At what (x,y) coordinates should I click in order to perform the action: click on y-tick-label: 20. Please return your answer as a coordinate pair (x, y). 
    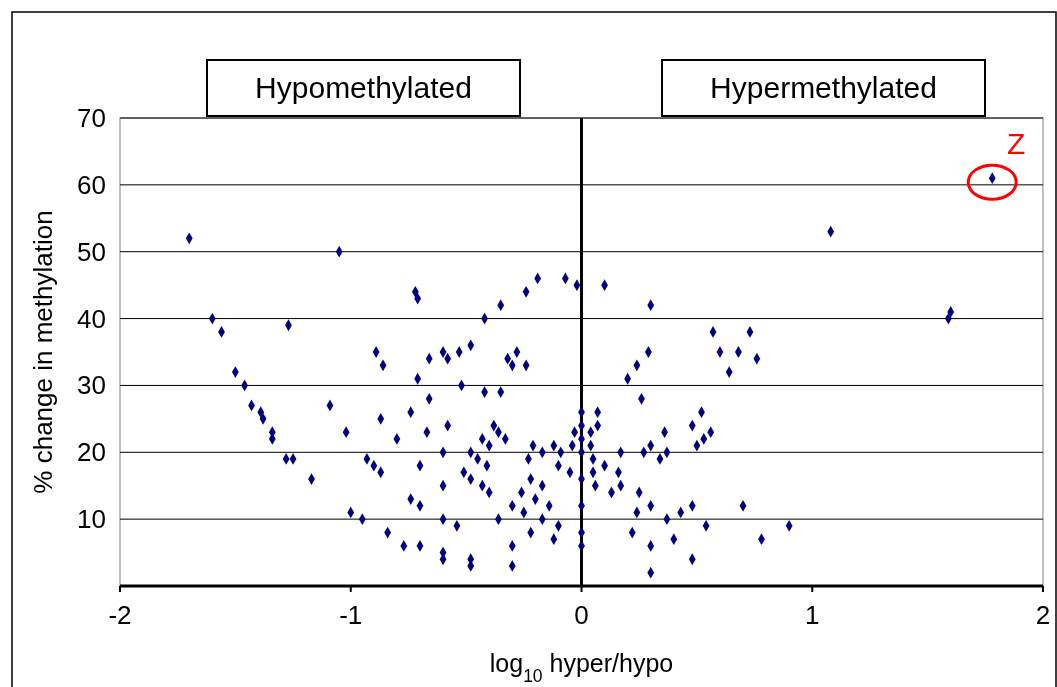
    Looking at the image, I should click on (91, 452).